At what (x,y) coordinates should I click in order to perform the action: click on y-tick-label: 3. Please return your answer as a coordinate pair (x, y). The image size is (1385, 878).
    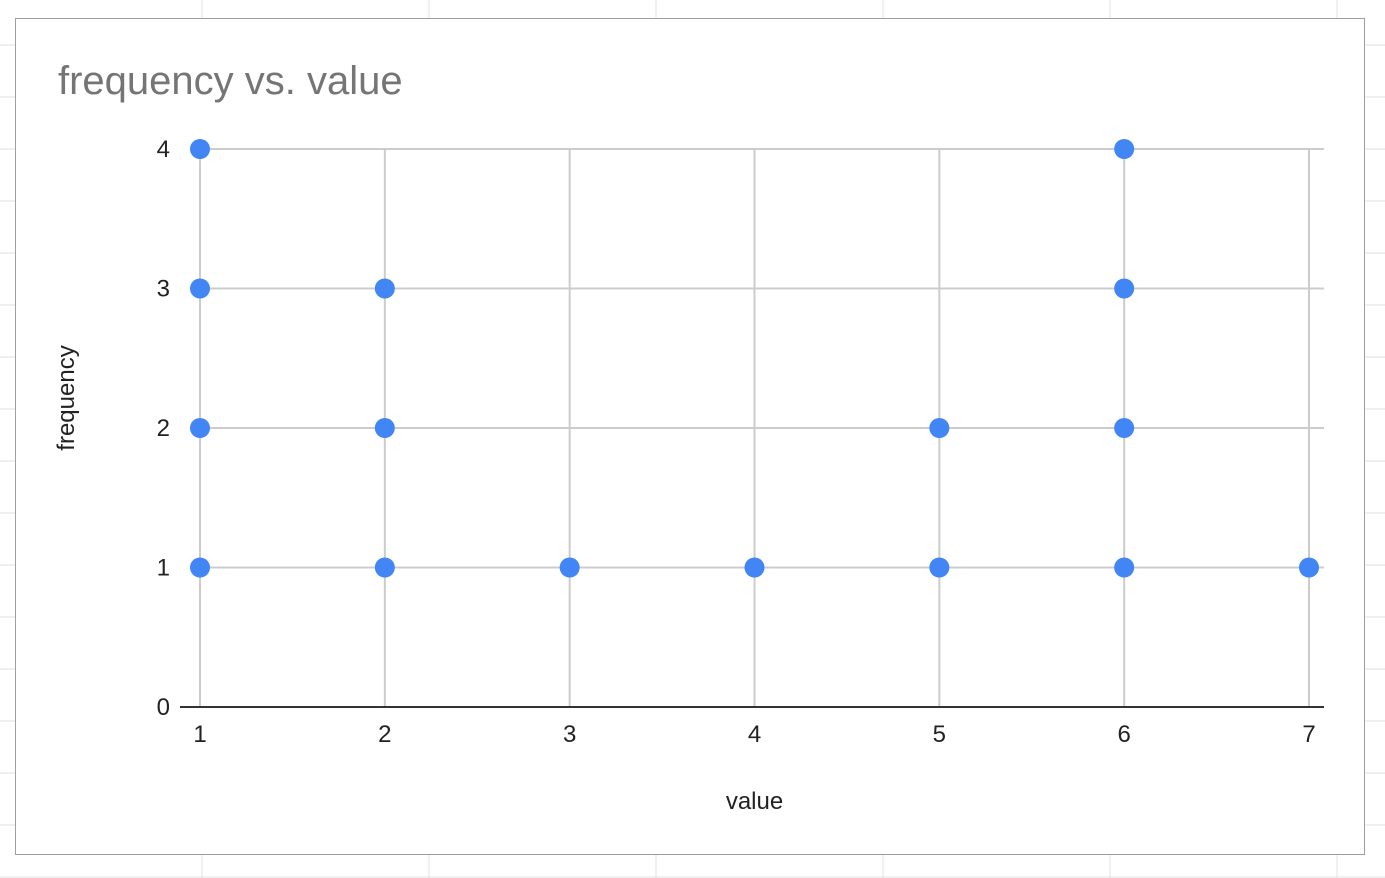
    Looking at the image, I should click on (163, 289).